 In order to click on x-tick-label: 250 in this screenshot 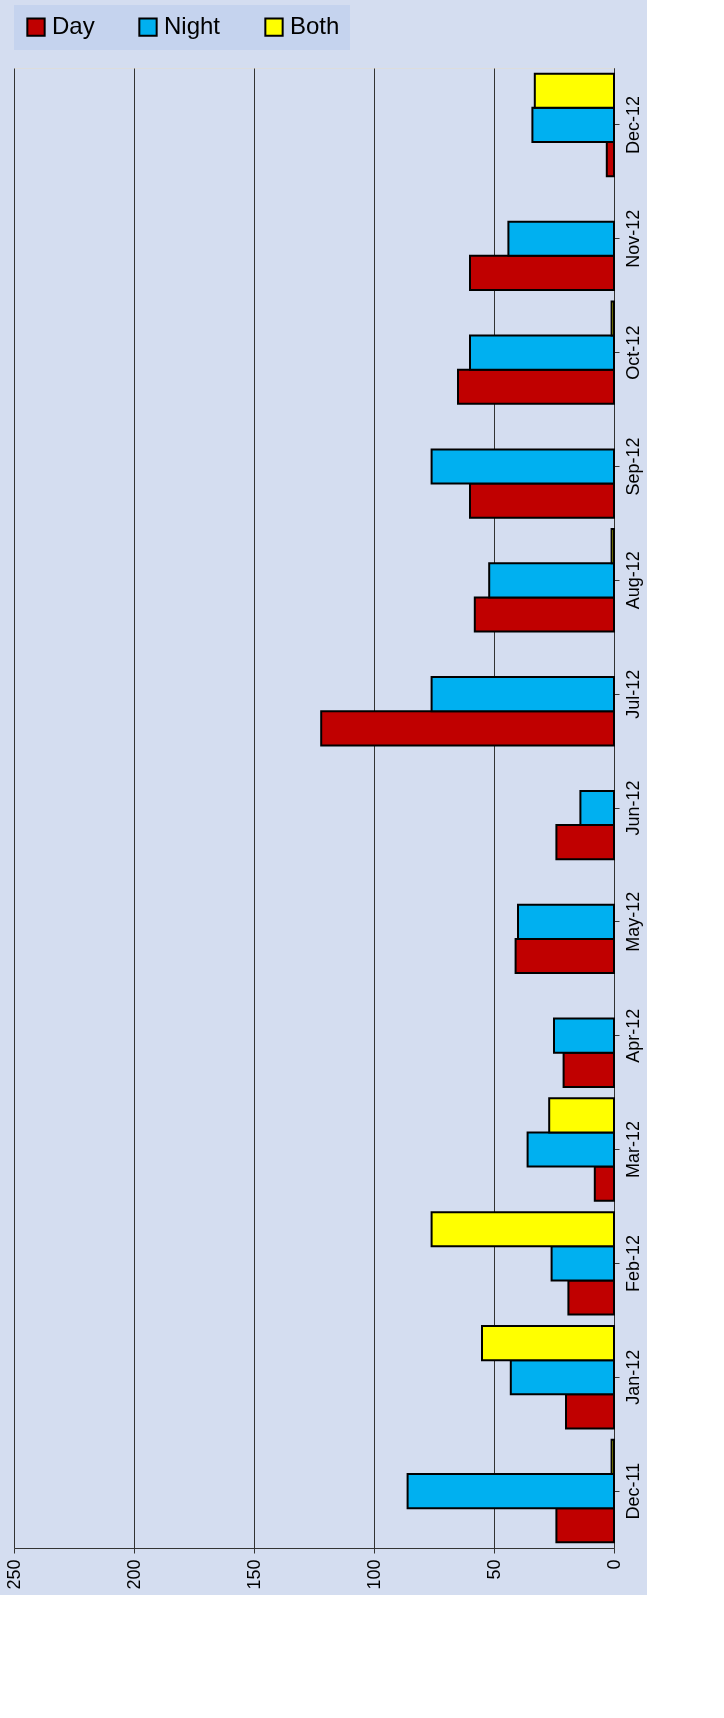, I will do `click(13, 1574)`.